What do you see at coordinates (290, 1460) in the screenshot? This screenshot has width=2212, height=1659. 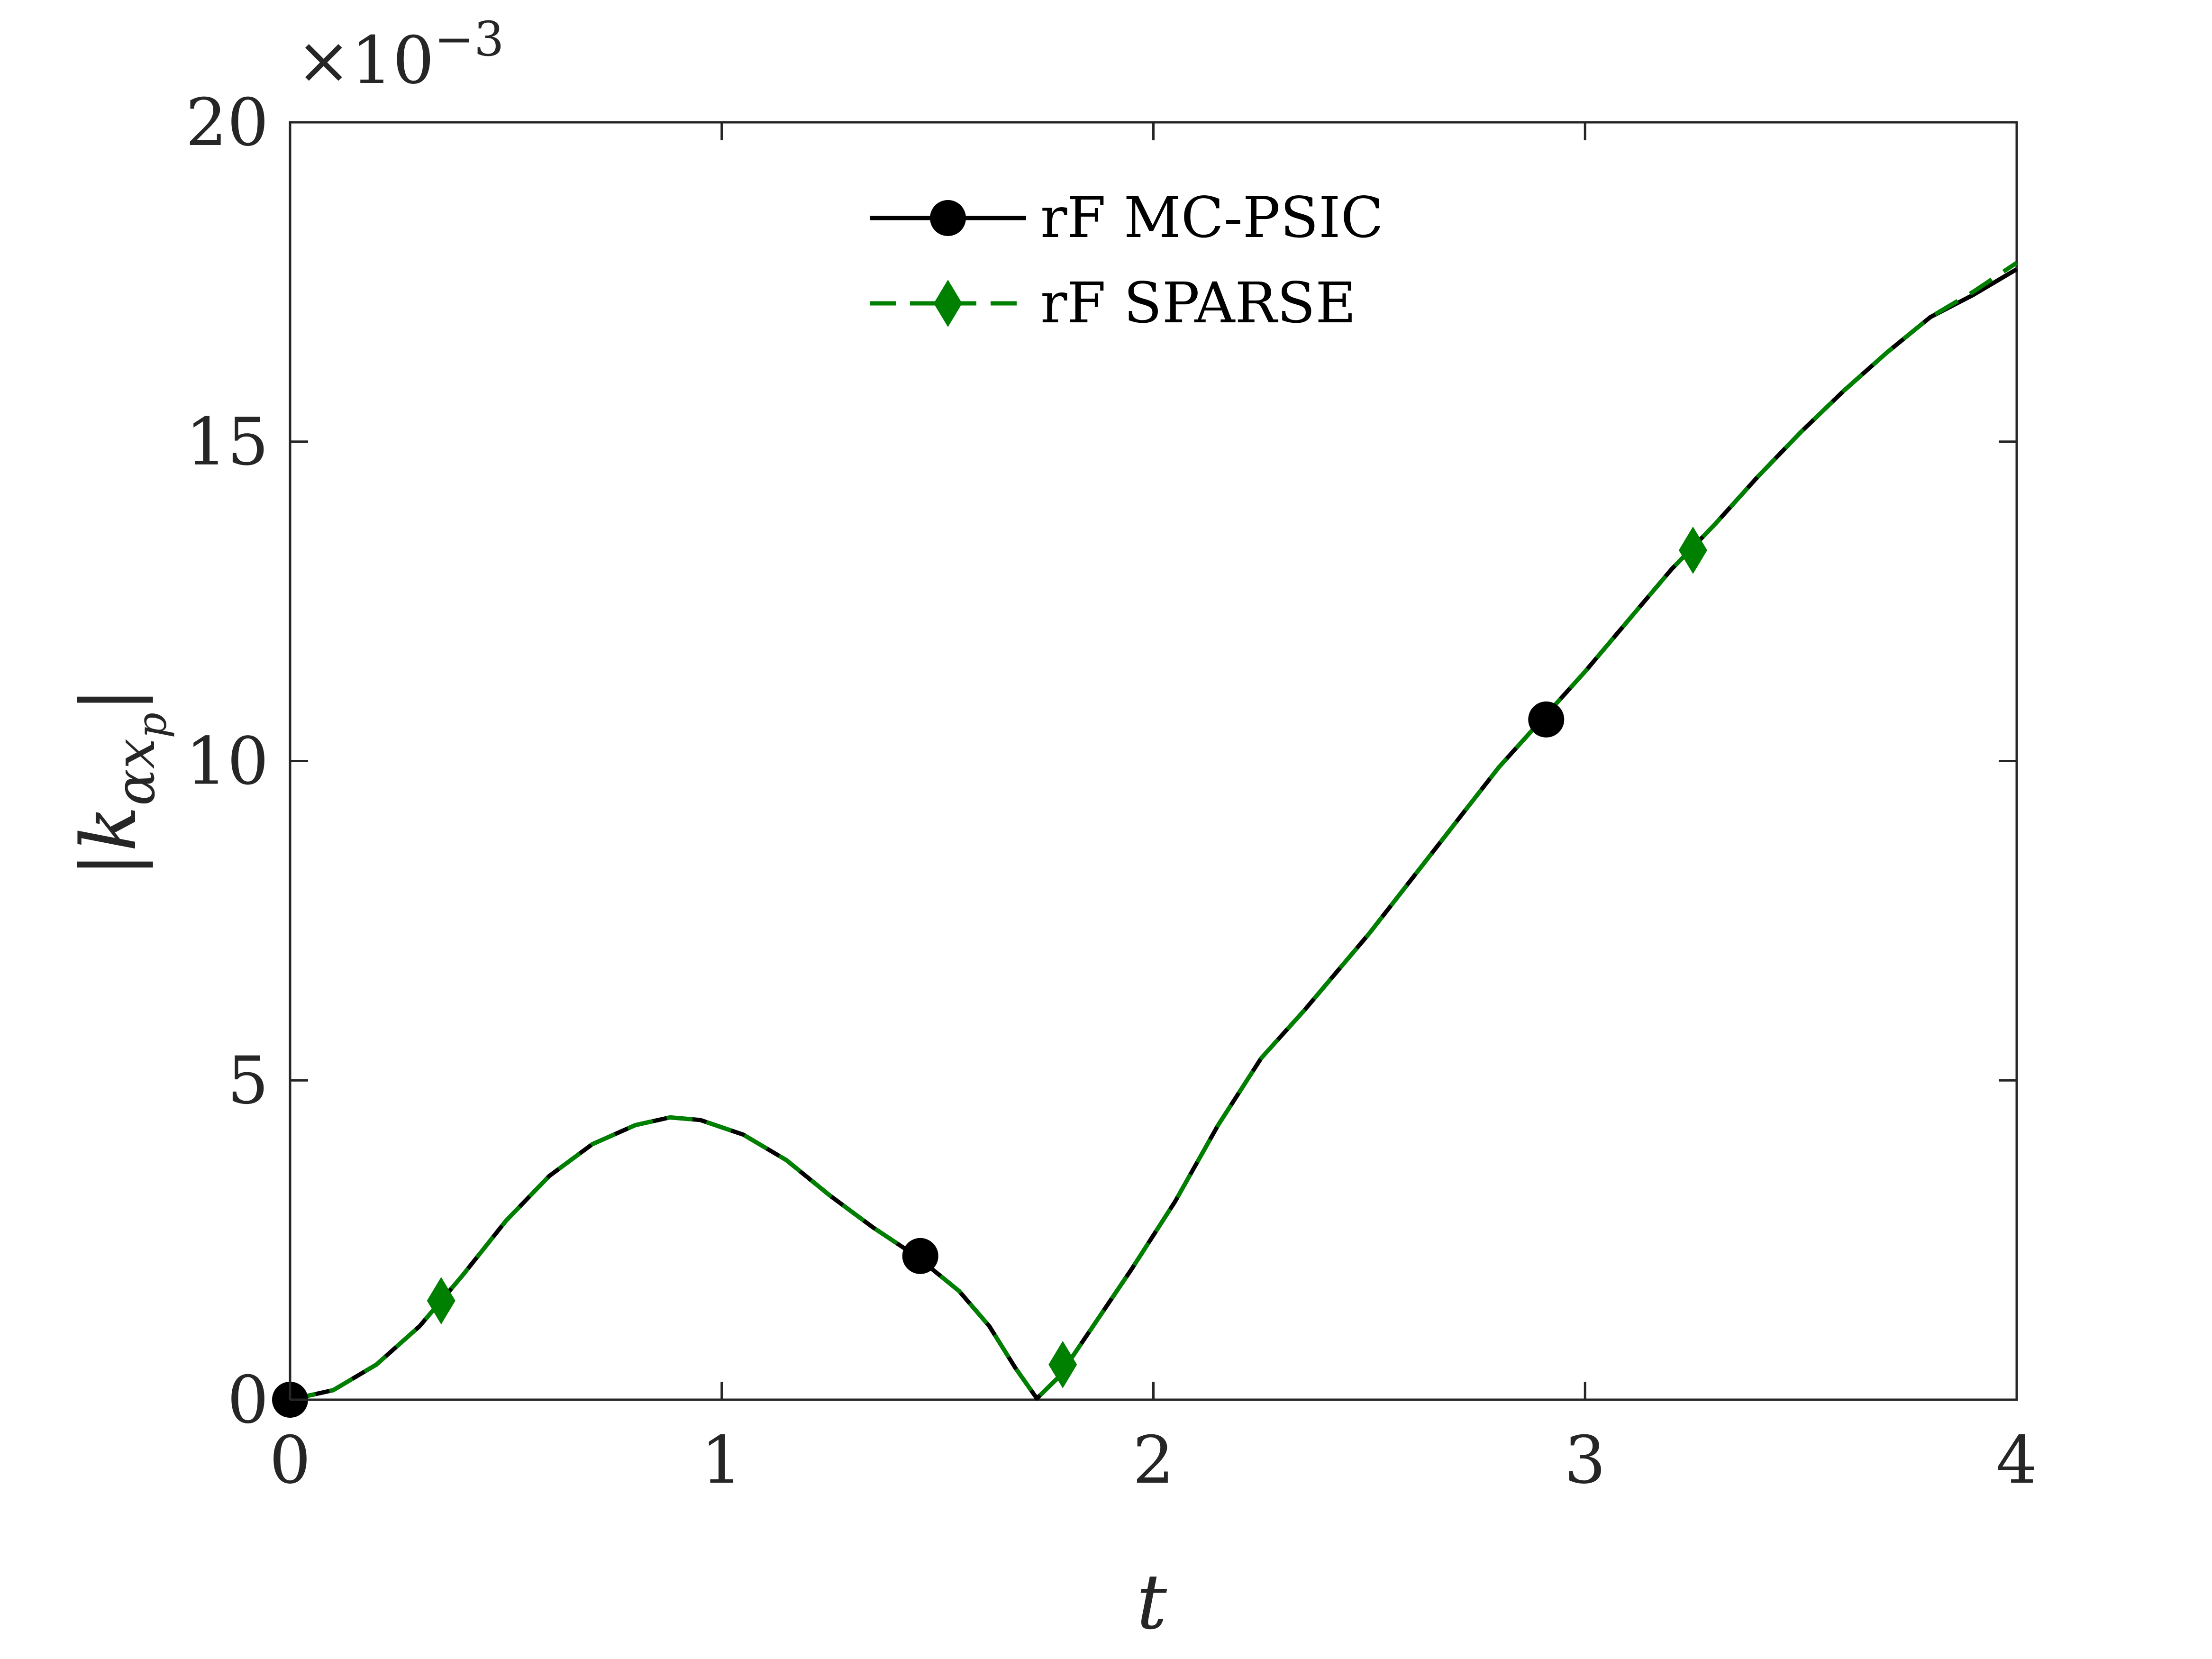 I see `x-tick-label: 0` at bounding box center [290, 1460].